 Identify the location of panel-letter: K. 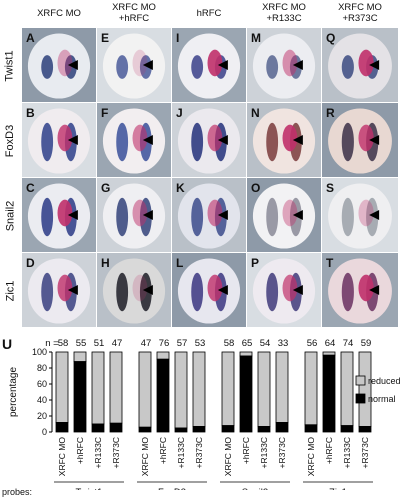
(180, 188).